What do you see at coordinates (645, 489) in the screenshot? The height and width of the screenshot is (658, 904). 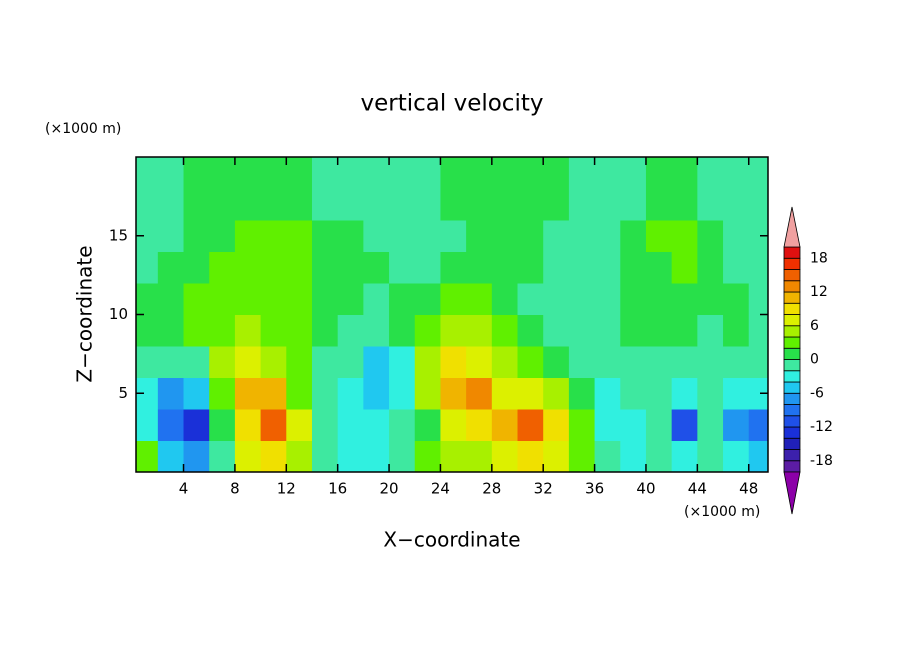 I see `x-tick-label: 40` at bounding box center [645, 489].